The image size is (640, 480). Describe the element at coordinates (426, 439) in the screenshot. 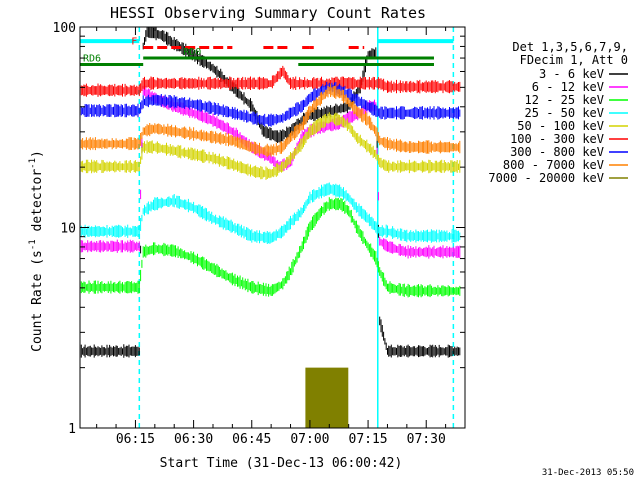

I see `x-tick-label-5: 07:30` at that location.